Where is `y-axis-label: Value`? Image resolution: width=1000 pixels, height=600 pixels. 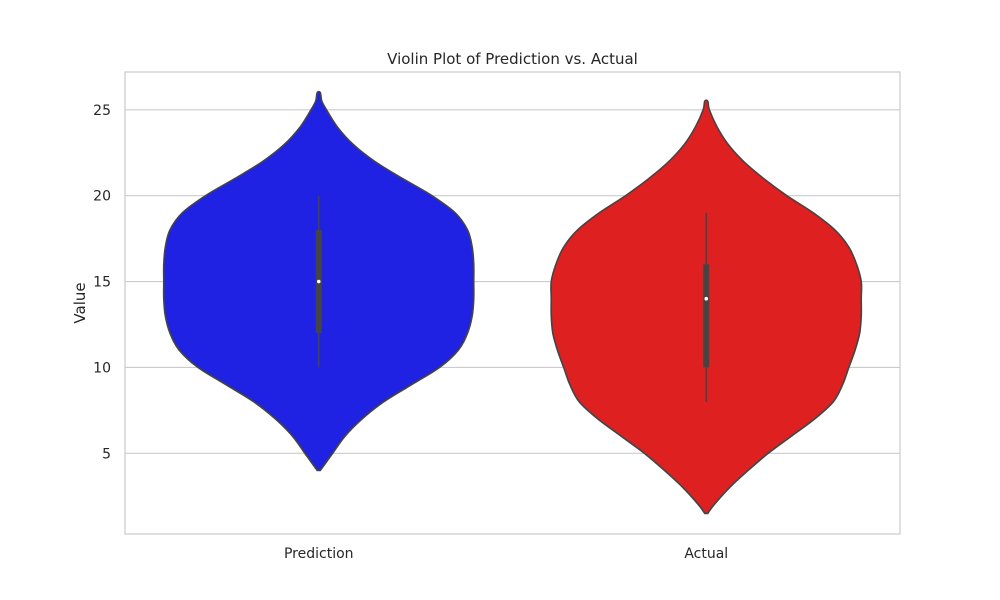
y-axis-label: Value is located at coordinates (80, 302).